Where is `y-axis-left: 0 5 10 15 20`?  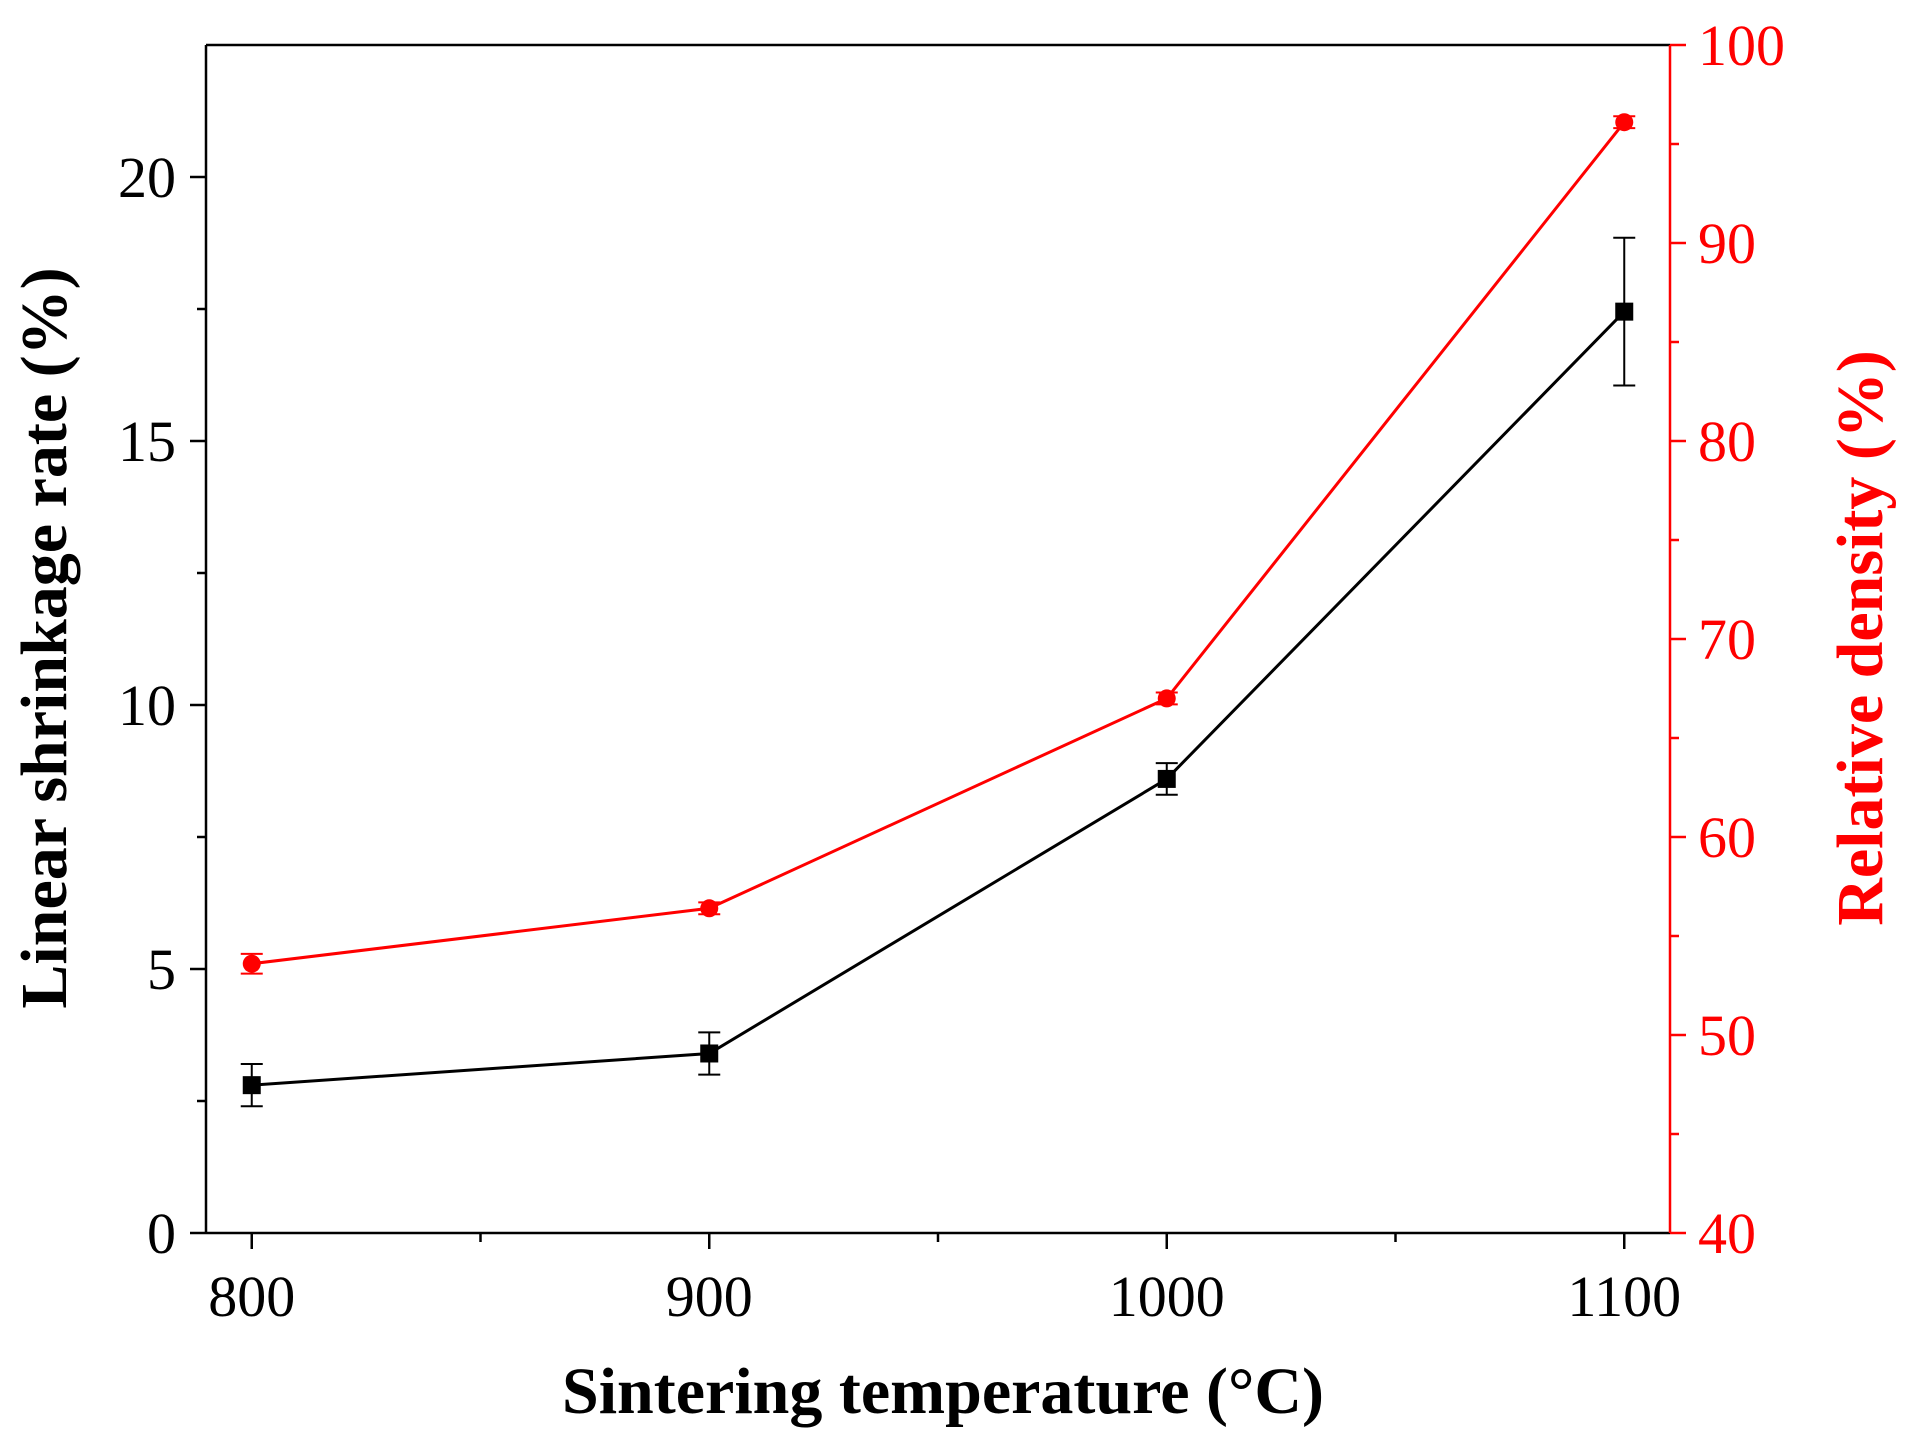
y-axis-left: 0 5 10 15 20 is located at coordinates (162, 705).